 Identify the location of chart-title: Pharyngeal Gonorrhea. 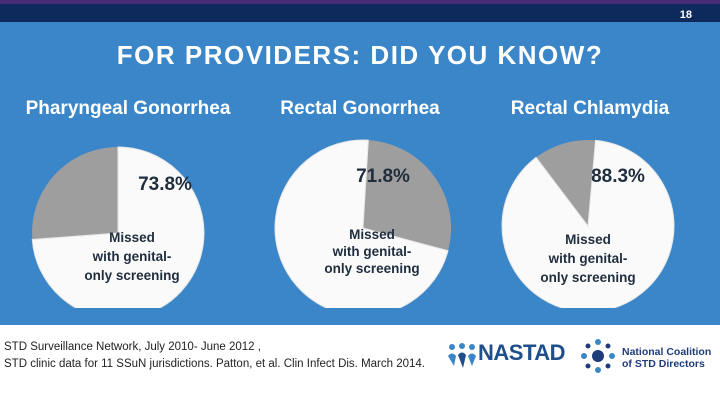
(128, 108).